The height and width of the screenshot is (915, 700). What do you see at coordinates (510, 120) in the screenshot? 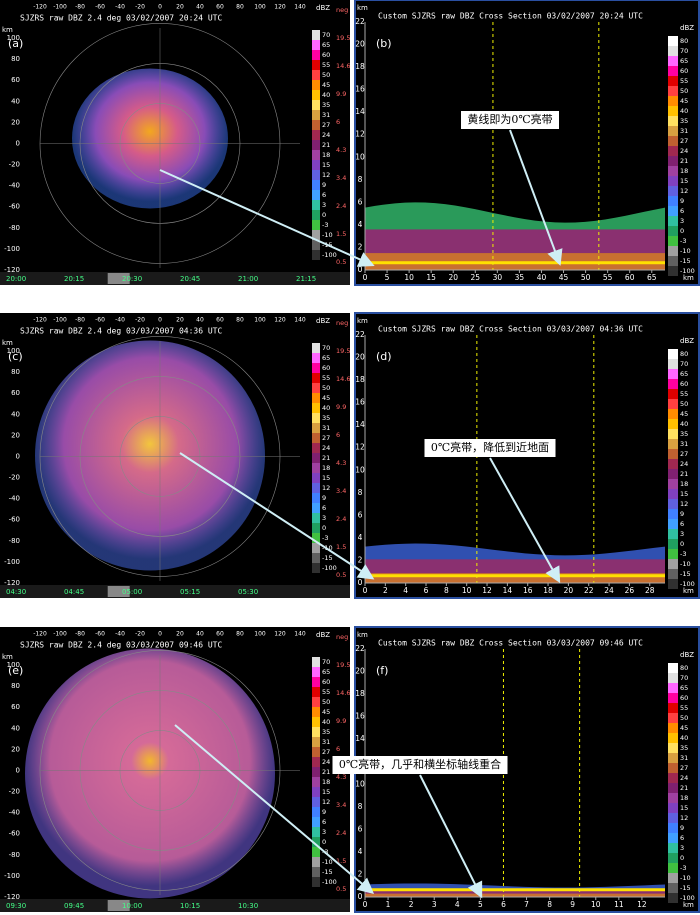
I see `annotation-box` at bounding box center [510, 120].